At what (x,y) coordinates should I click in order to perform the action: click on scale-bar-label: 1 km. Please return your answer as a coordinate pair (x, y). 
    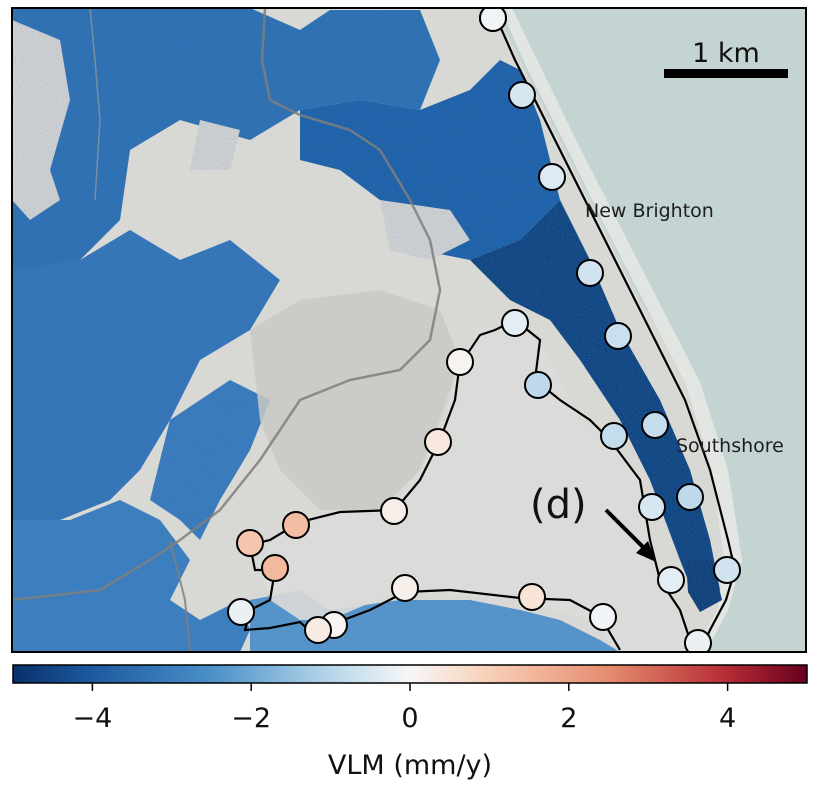
    Looking at the image, I should click on (726, 53).